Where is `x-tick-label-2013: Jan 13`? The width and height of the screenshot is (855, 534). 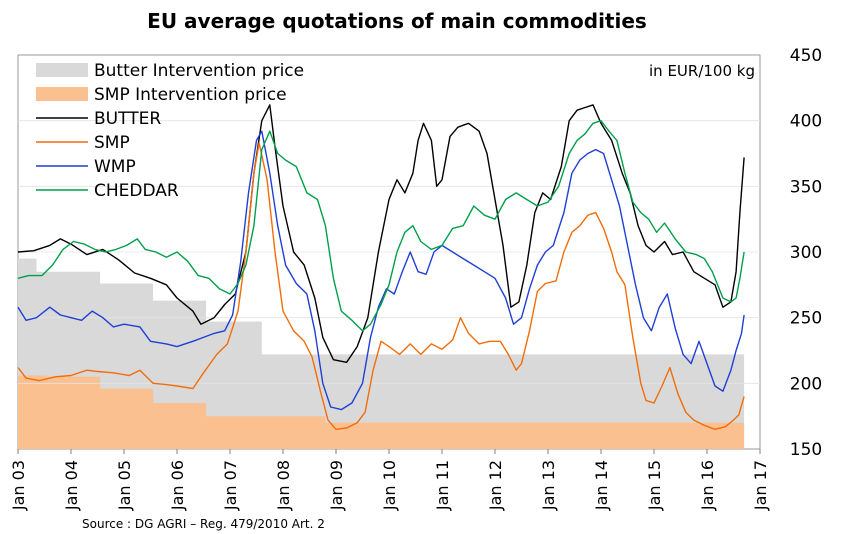 x-tick-label-2013: Jan 13 is located at coordinates (548, 485).